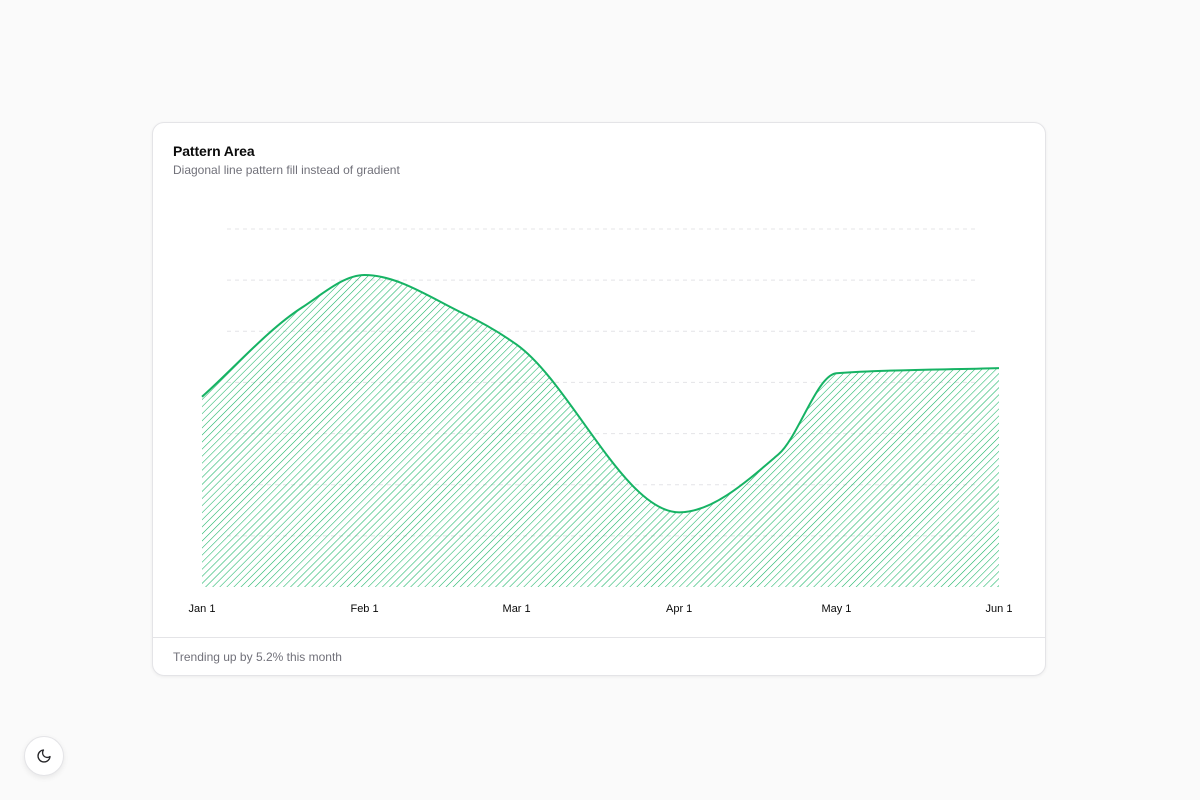 This screenshot has width=1200, height=800. I want to click on x-tick-label: Jun 1, so click(999, 609).